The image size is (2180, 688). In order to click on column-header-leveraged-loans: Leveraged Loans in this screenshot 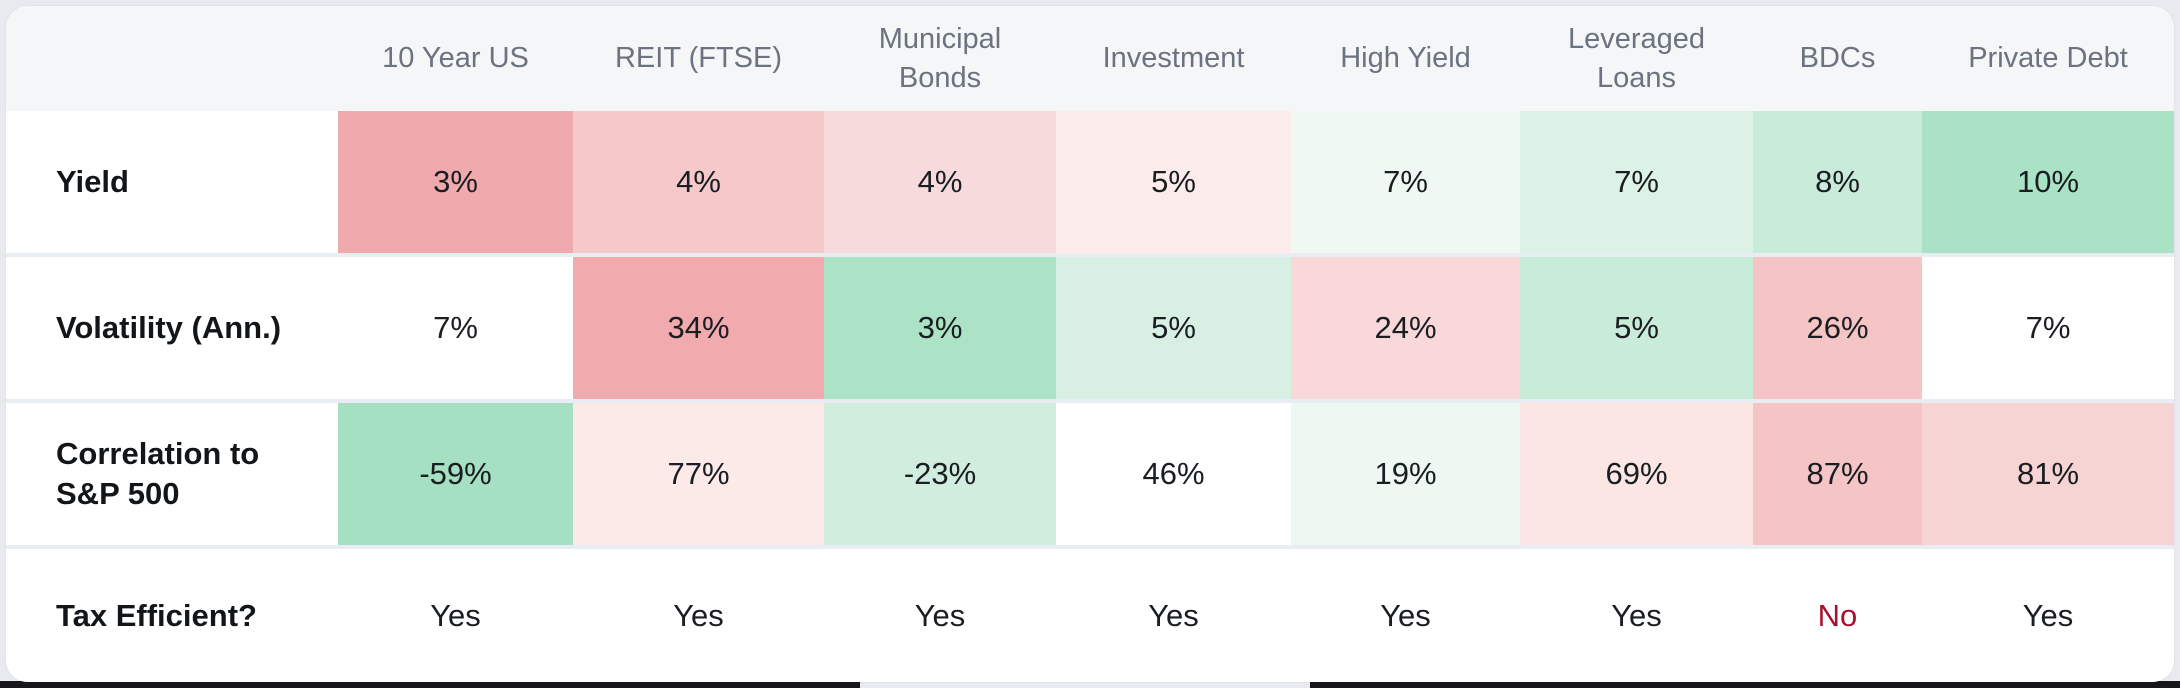, I will do `click(1636, 58)`.